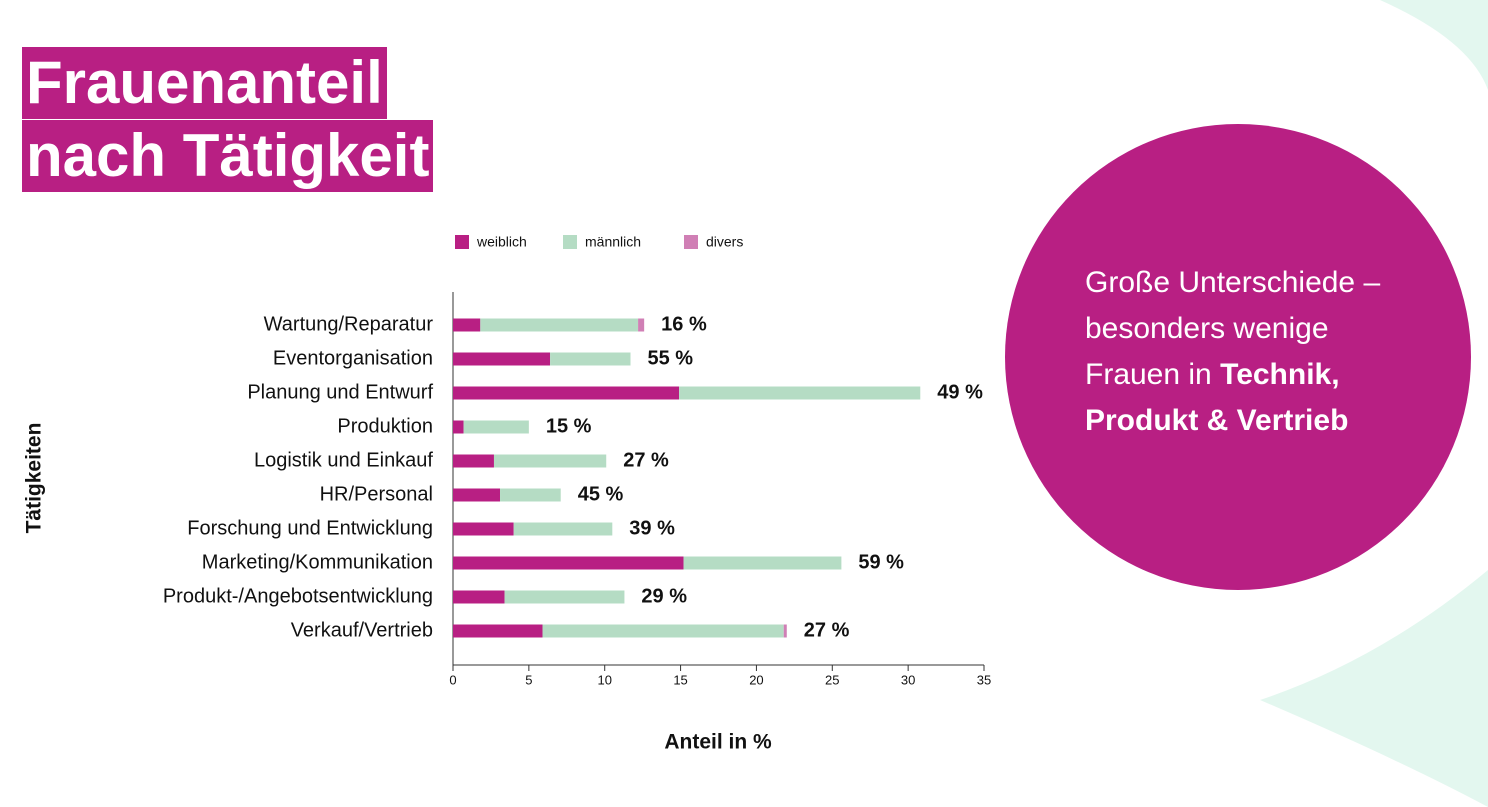 This screenshot has width=1488, height=807. What do you see at coordinates (501, 242) in the screenshot?
I see `legend-label: weiblich` at bounding box center [501, 242].